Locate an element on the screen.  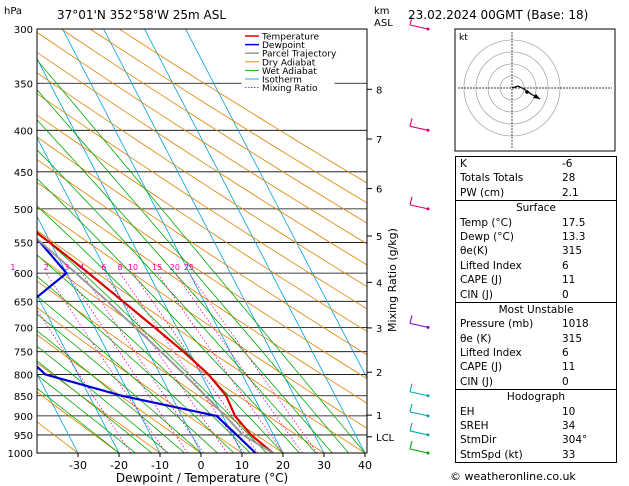
temperature-tick-label: -30 is located at coordinates (78, 465).